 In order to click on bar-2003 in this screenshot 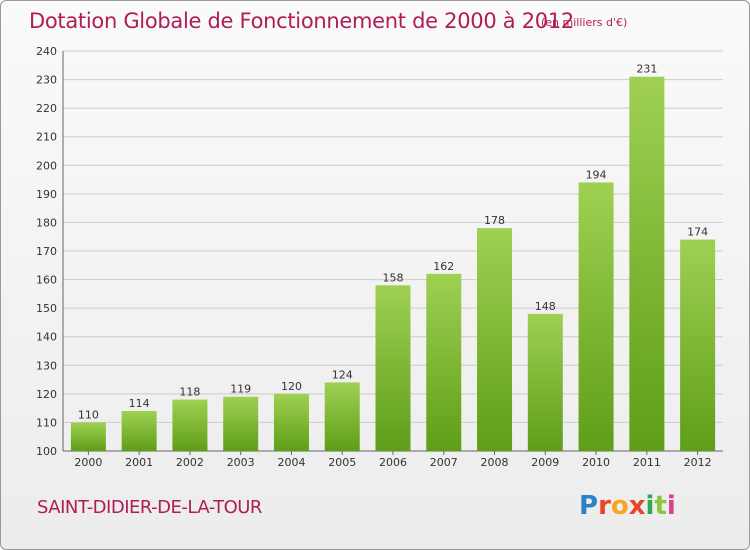, I will do `click(241, 423)`.